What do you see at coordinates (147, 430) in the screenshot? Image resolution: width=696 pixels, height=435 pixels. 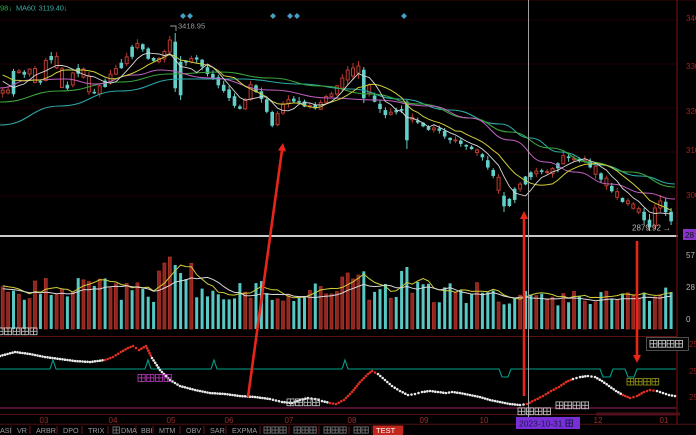 I see `svg-text: BBI` at bounding box center [147, 430].